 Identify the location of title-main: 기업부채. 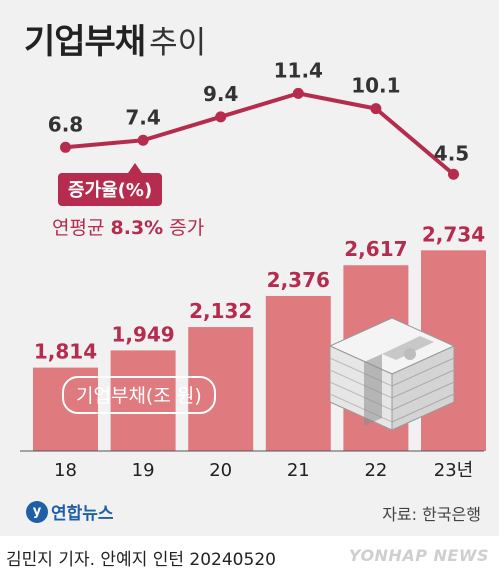
(85, 42).